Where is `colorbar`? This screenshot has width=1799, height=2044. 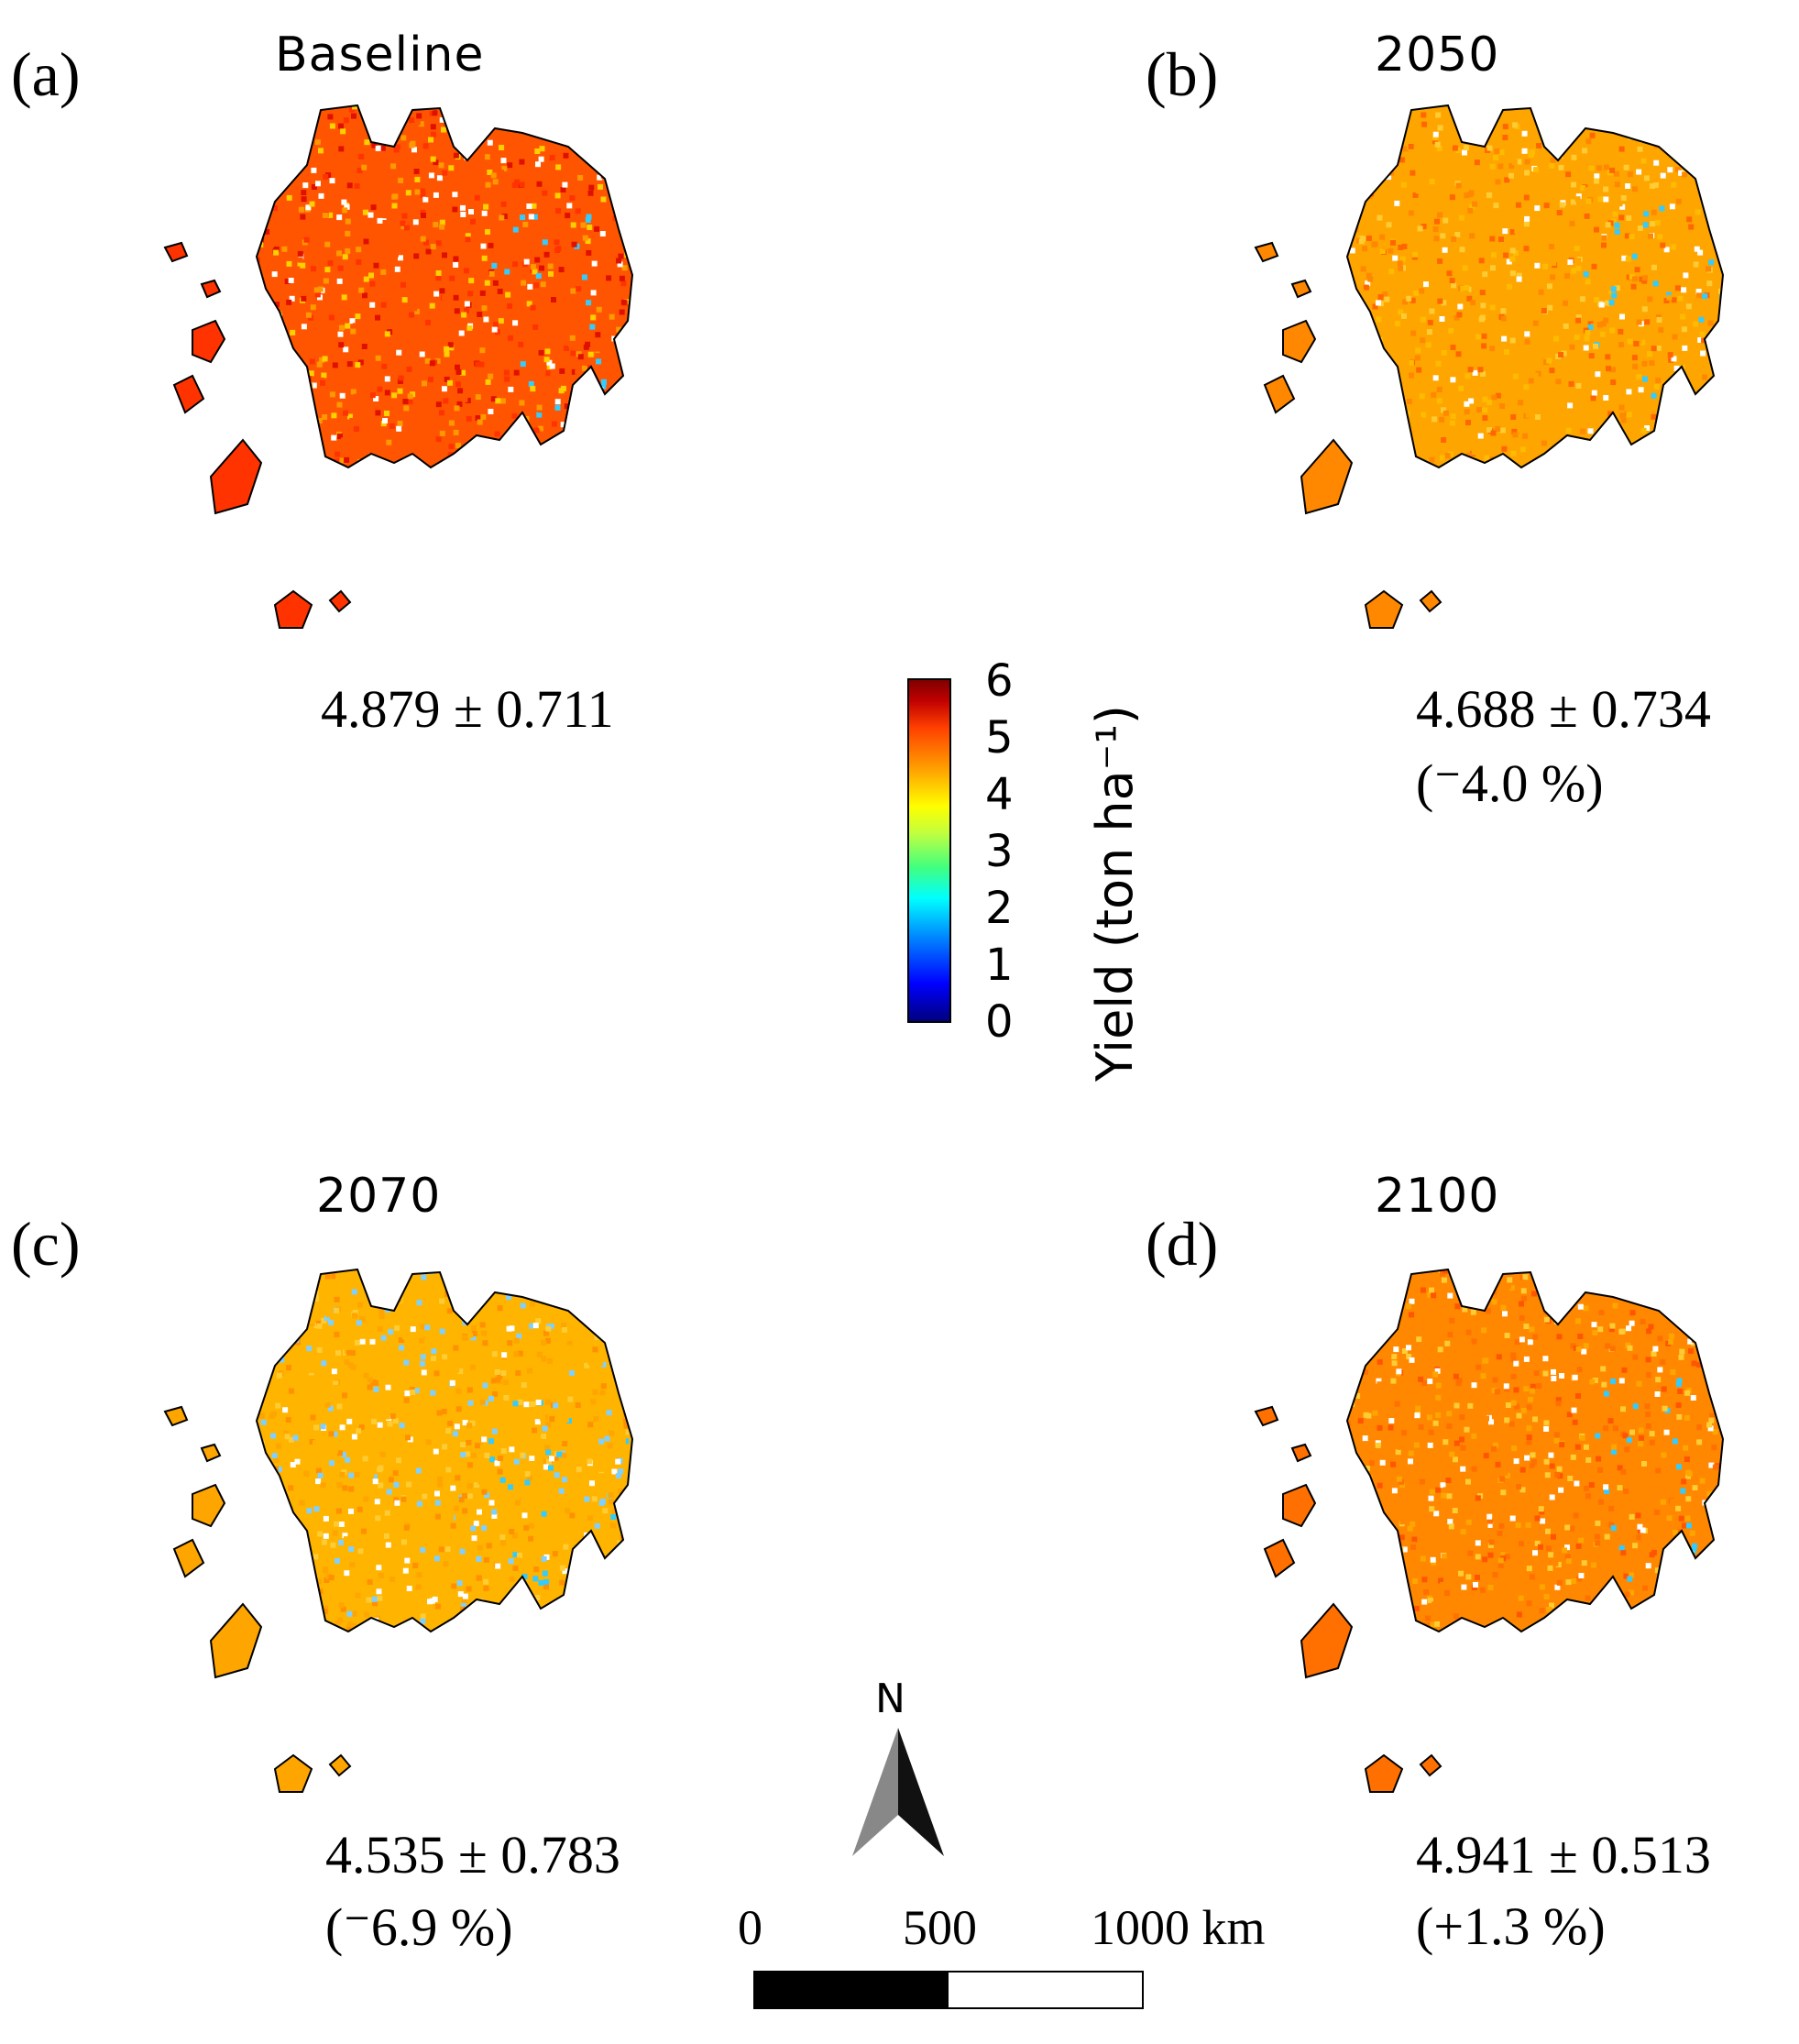
colorbar is located at coordinates (929, 851).